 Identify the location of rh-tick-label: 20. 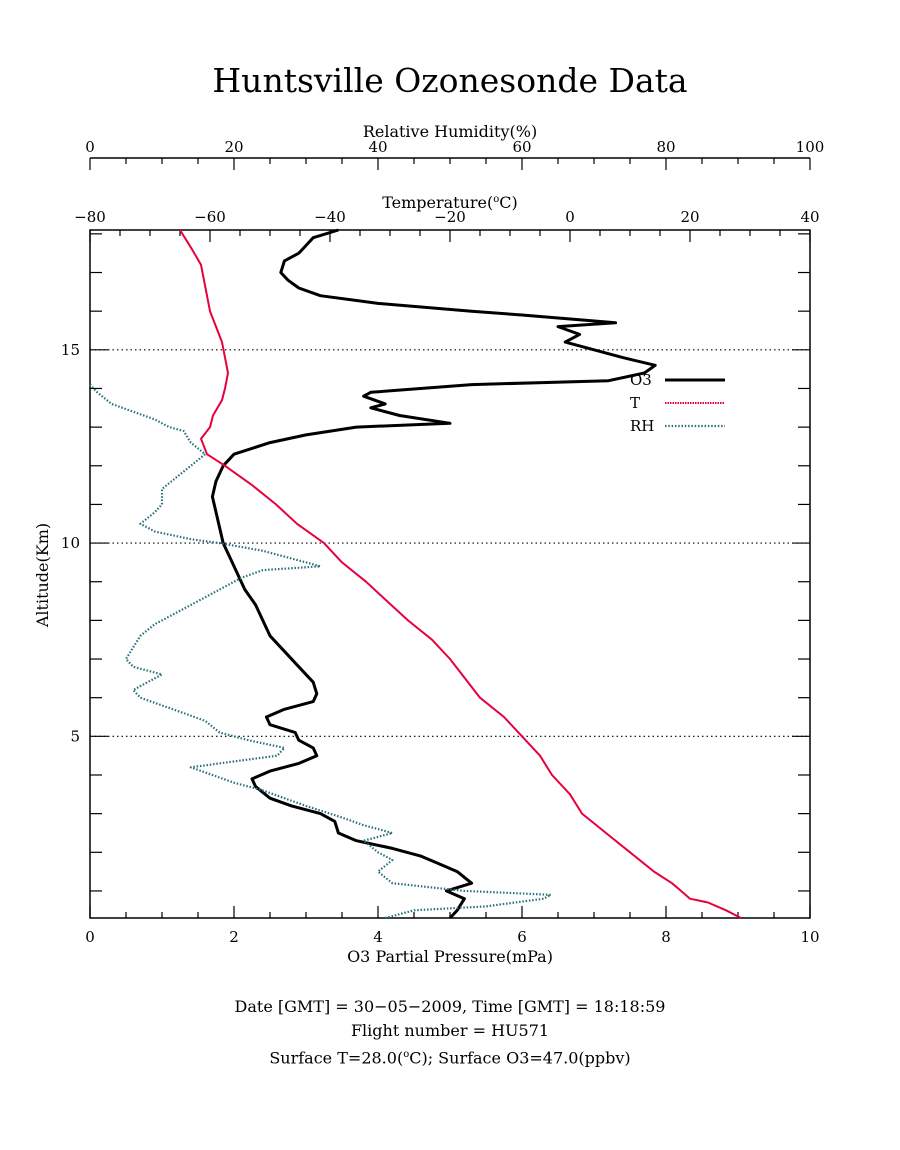
(233, 147).